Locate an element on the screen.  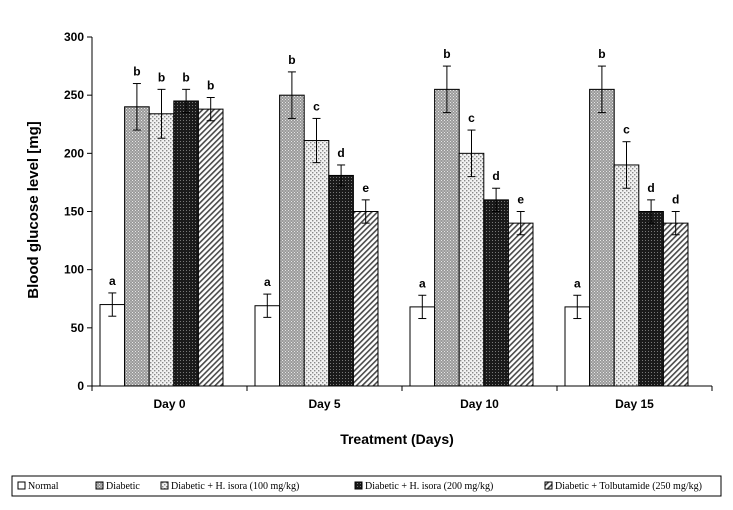
legend-label: Diabetic + H. isora (200 mg/kg) is located at coordinates (429, 486).